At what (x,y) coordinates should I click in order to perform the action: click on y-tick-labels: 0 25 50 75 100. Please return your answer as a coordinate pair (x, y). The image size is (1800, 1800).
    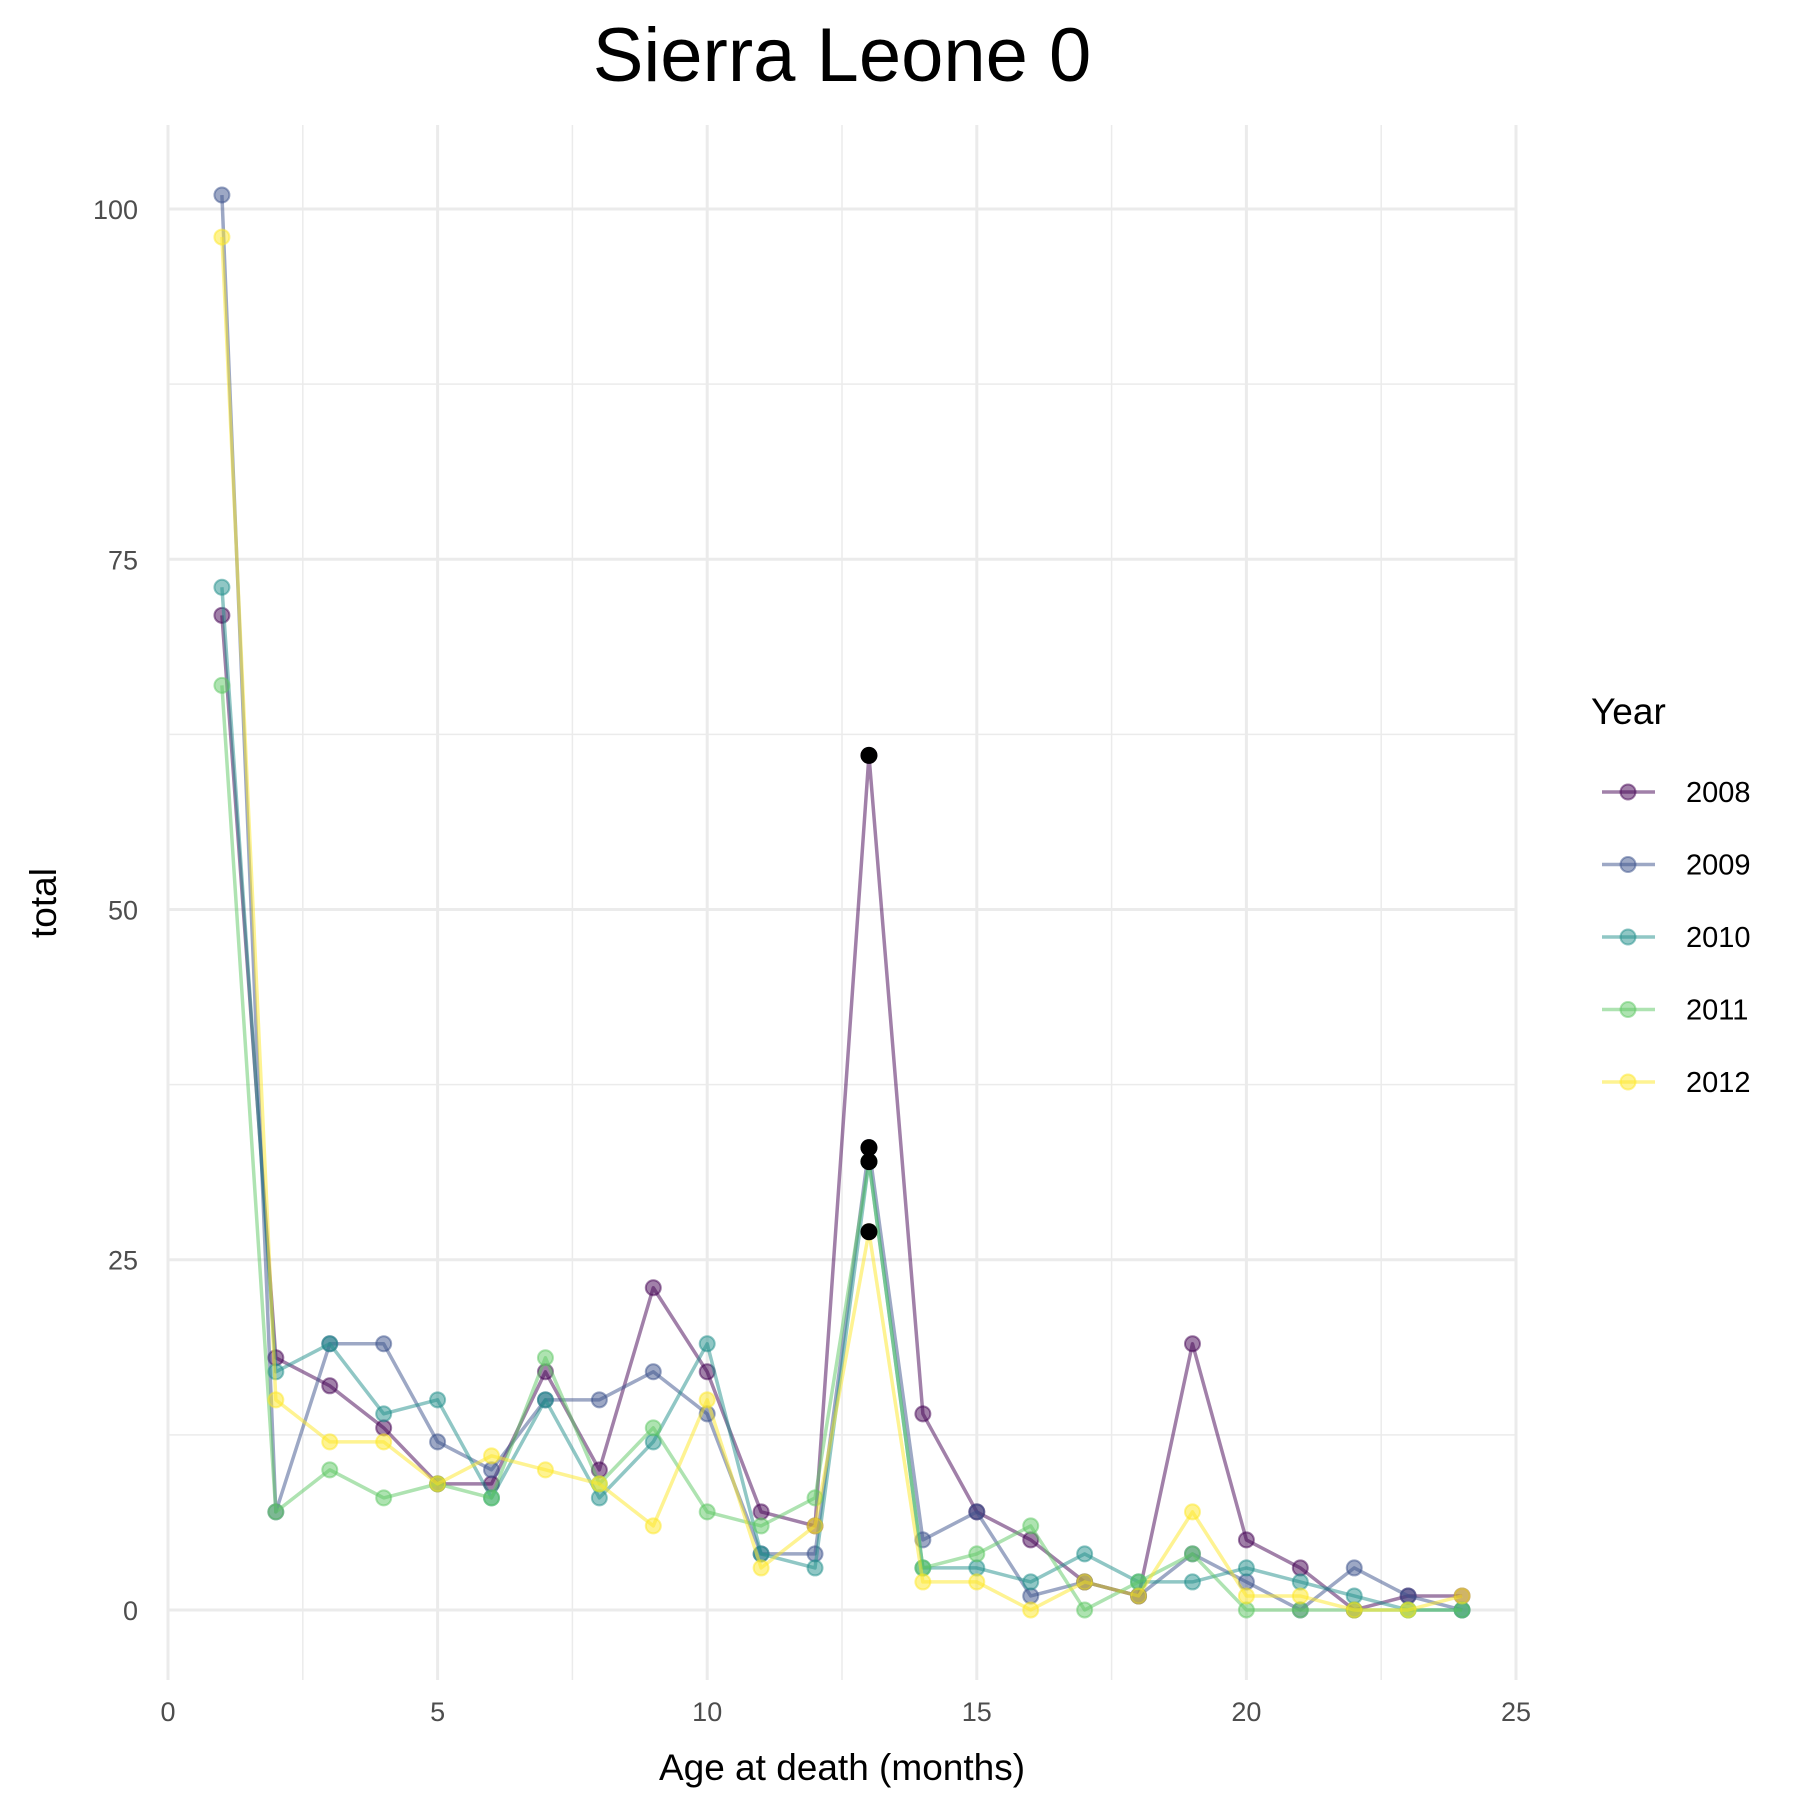
    Looking at the image, I should click on (115, 910).